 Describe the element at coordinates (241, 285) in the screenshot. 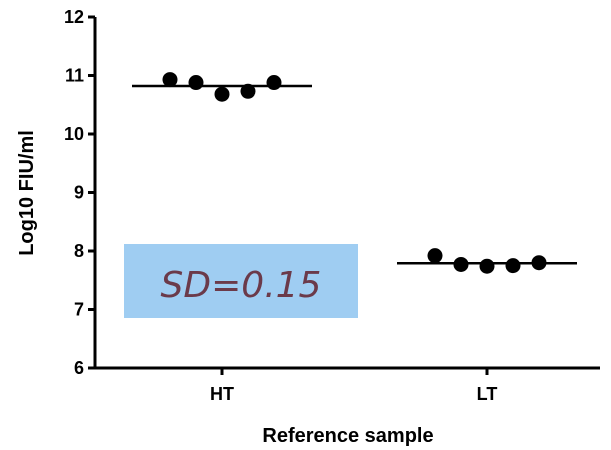

I see `annotation-text: SD=0.15` at that location.